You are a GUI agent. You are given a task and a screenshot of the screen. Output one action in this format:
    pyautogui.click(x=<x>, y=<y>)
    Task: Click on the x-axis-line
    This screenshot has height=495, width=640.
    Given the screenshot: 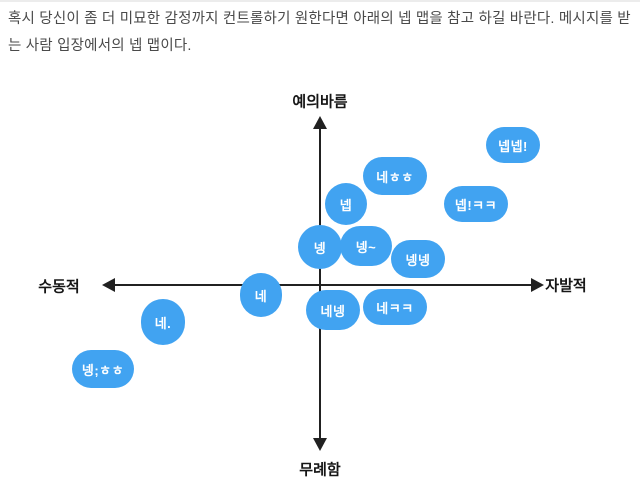 What is the action you would take?
    pyautogui.click(x=323, y=285)
    